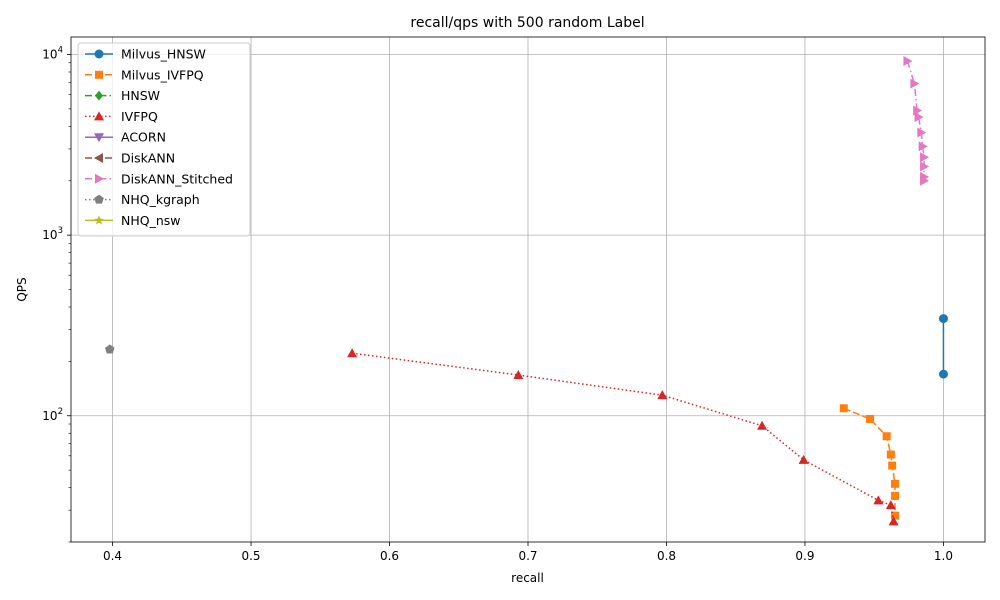 The height and width of the screenshot is (600, 1000). What do you see at coordinates (112, 556) in the screenshot?
I see `x-tick-label: 0.4` at bounding box center [112, 556].